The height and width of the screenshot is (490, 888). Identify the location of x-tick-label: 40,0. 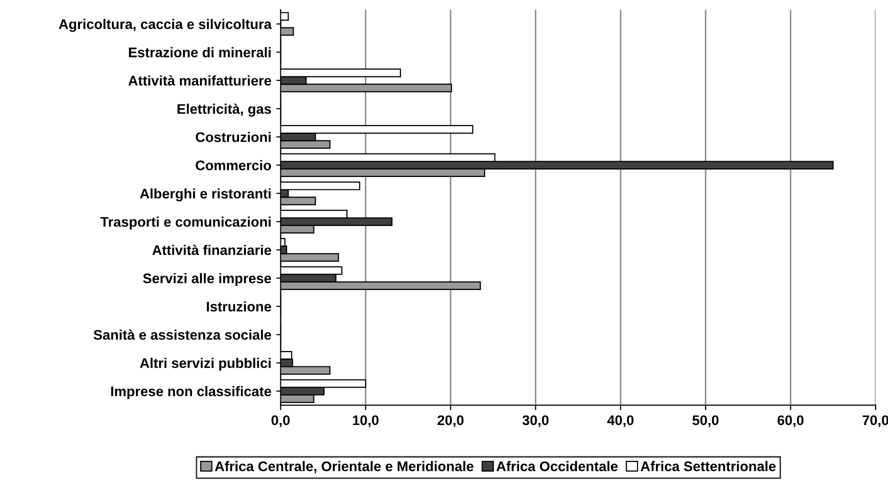
(620, 421).